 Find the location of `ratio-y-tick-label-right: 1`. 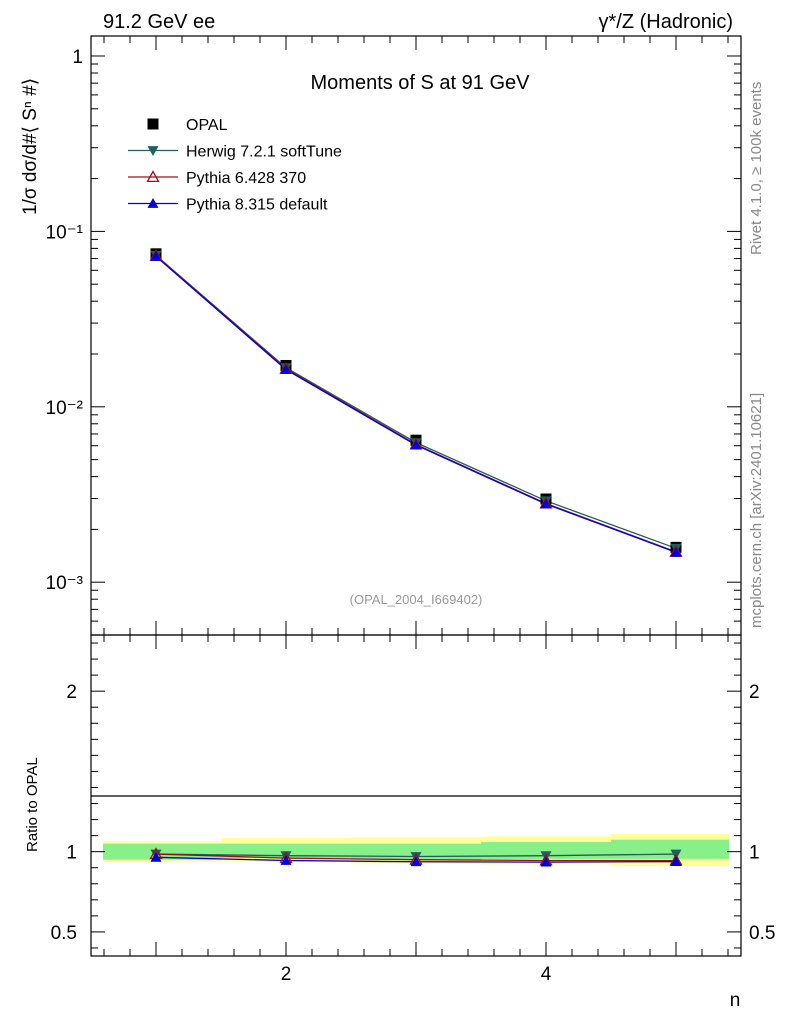

ratio-y-tick-label-right: 1 is located at coordinates (754, 853).